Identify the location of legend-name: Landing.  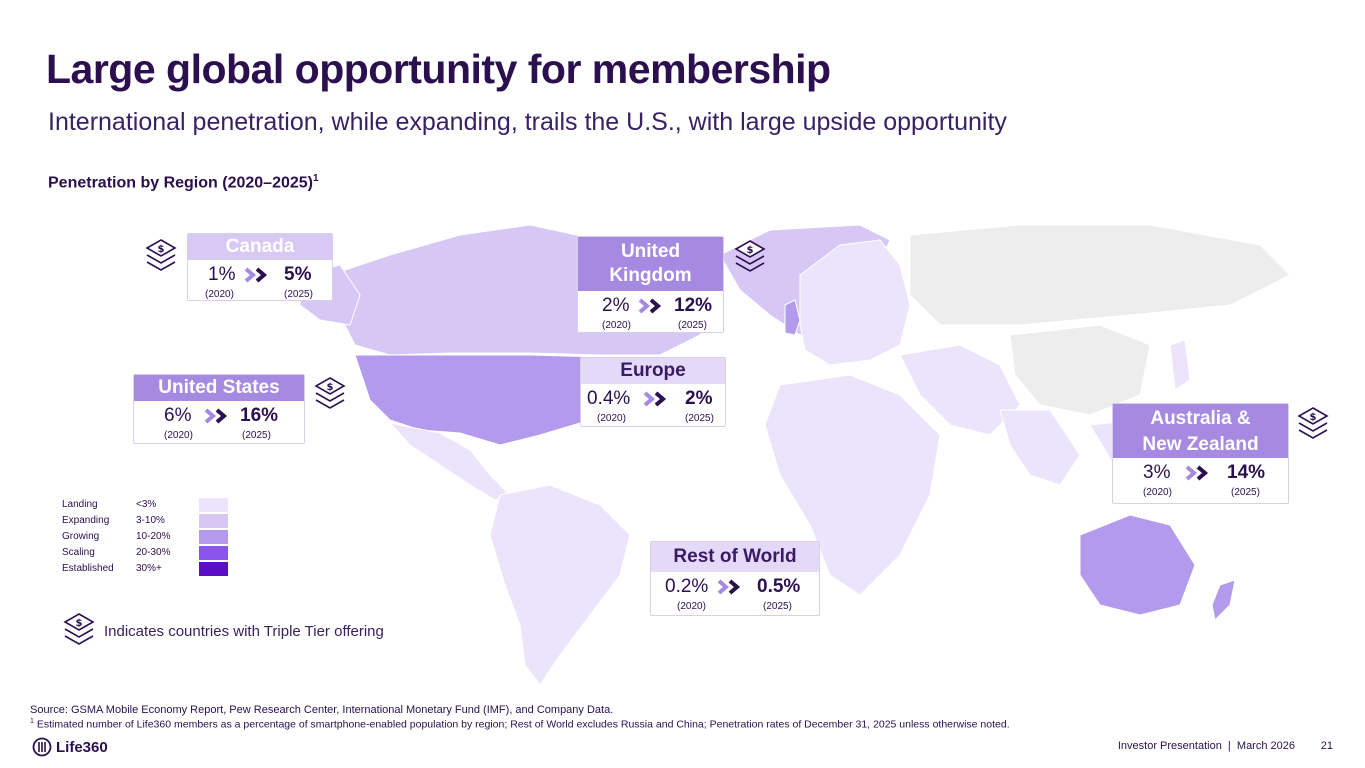
(80, 504).